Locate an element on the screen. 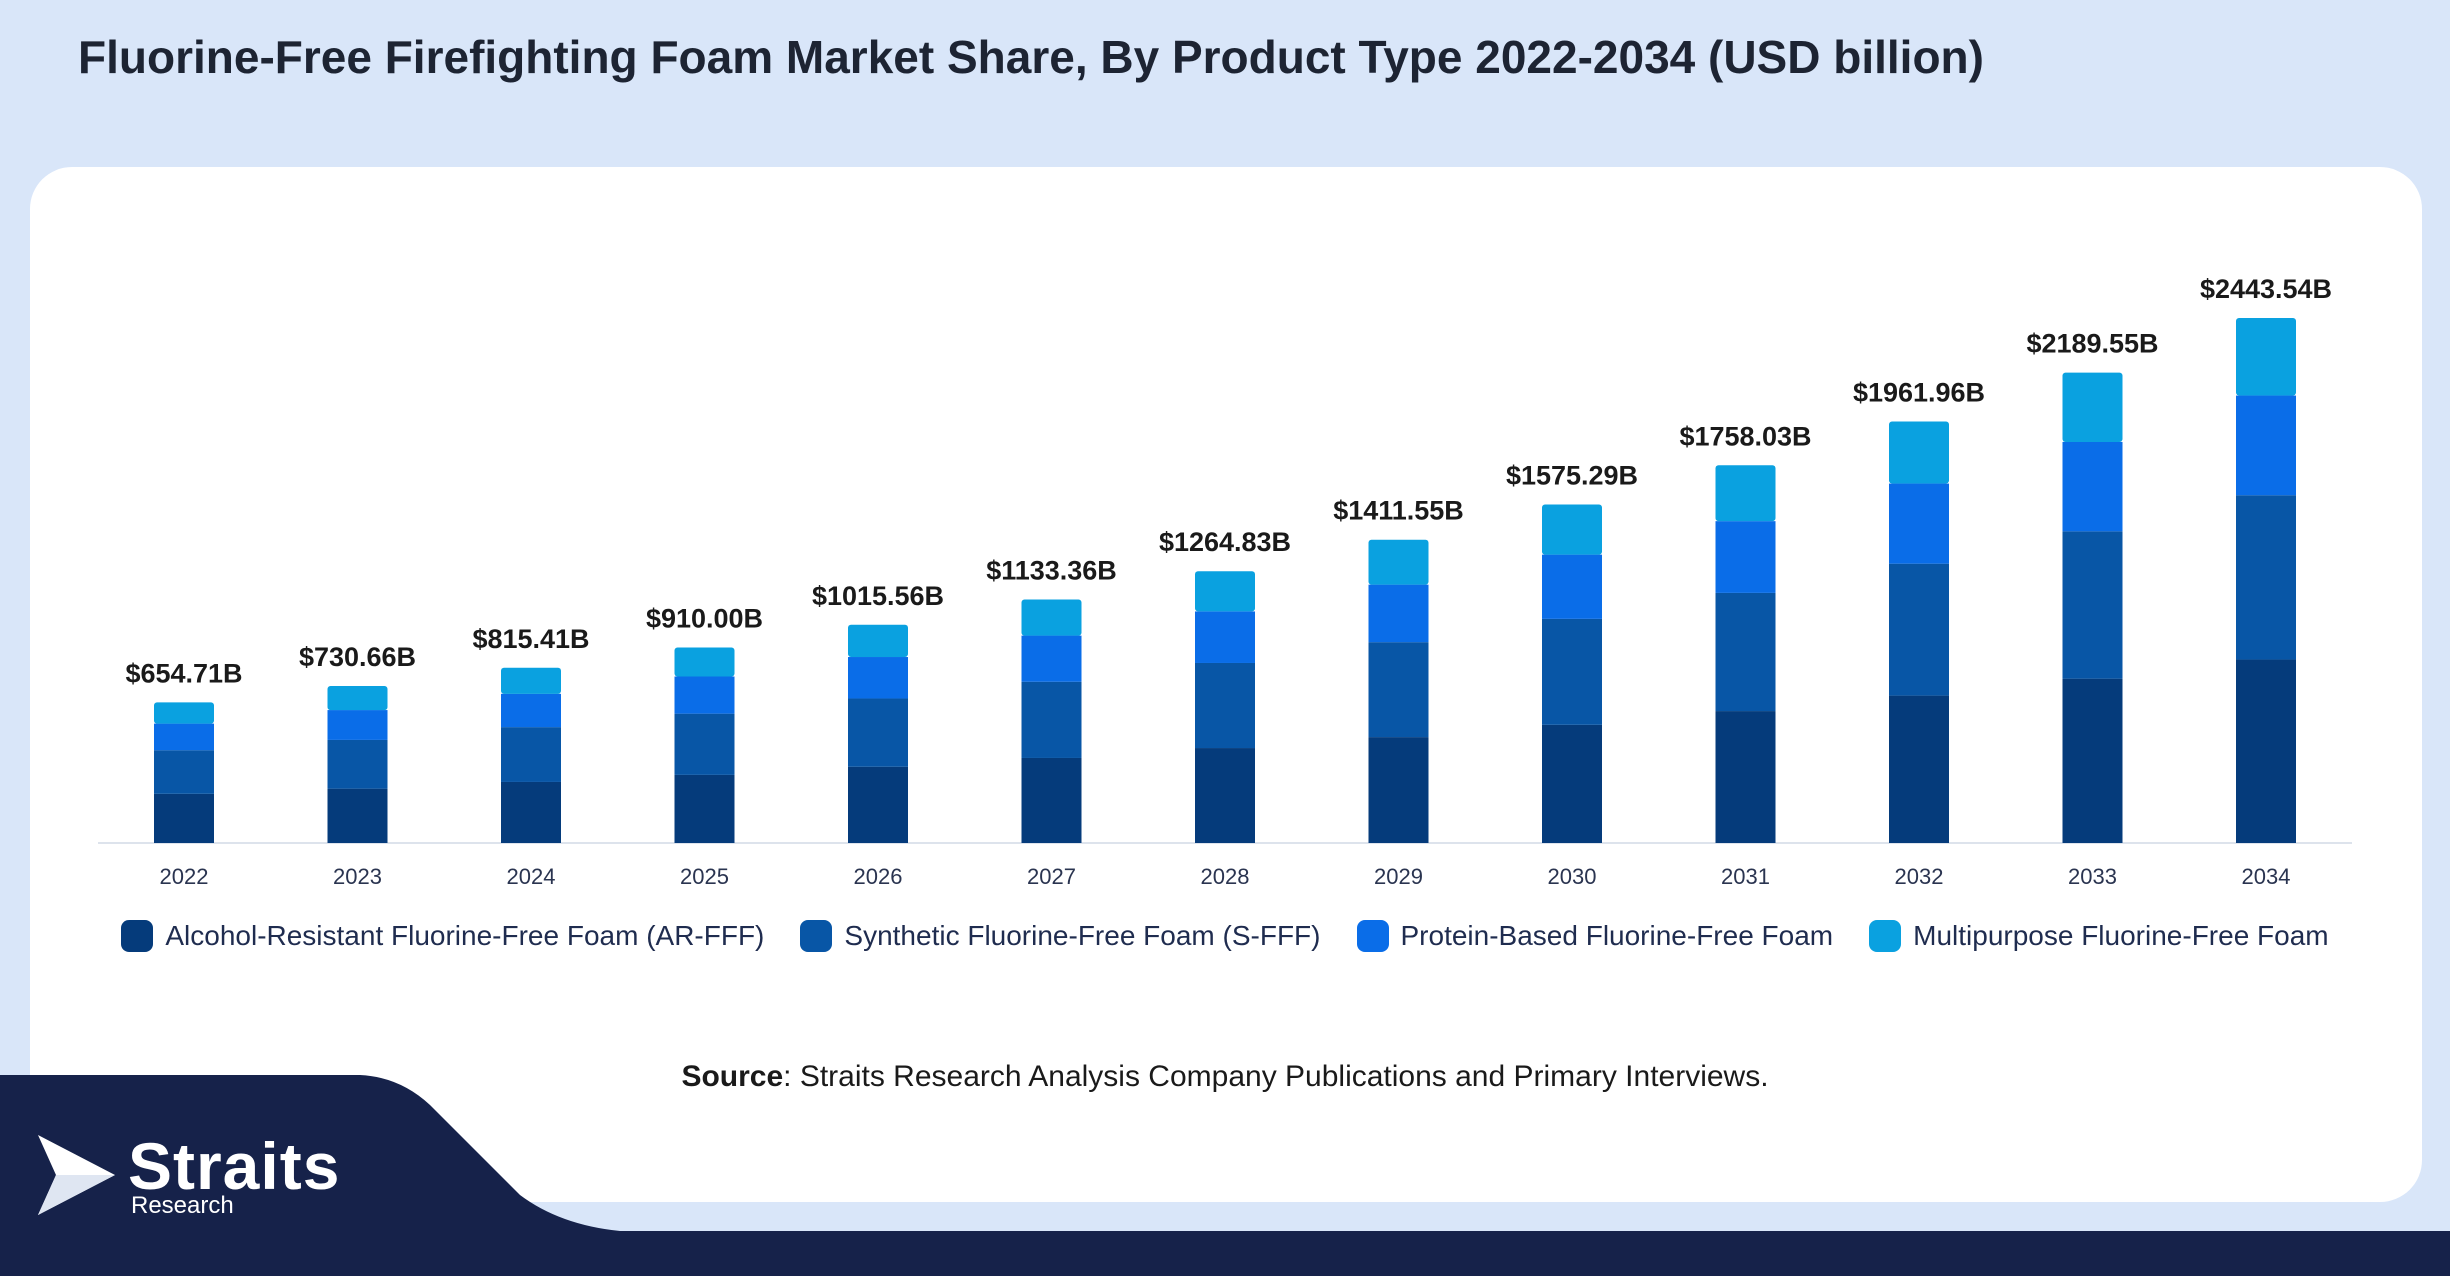 Image resolution: width=2450 pixels, height=1276 pixels. x-tick-label-2026: 2026 is located at coordinates (878, 876).